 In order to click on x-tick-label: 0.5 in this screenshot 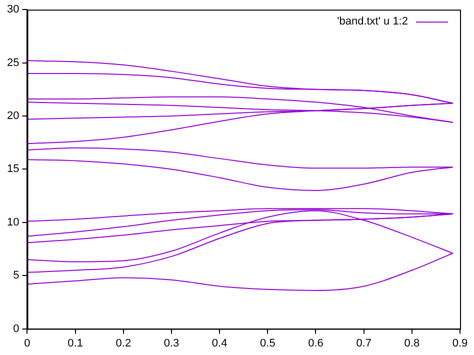, I will do `click(268, 343)`.